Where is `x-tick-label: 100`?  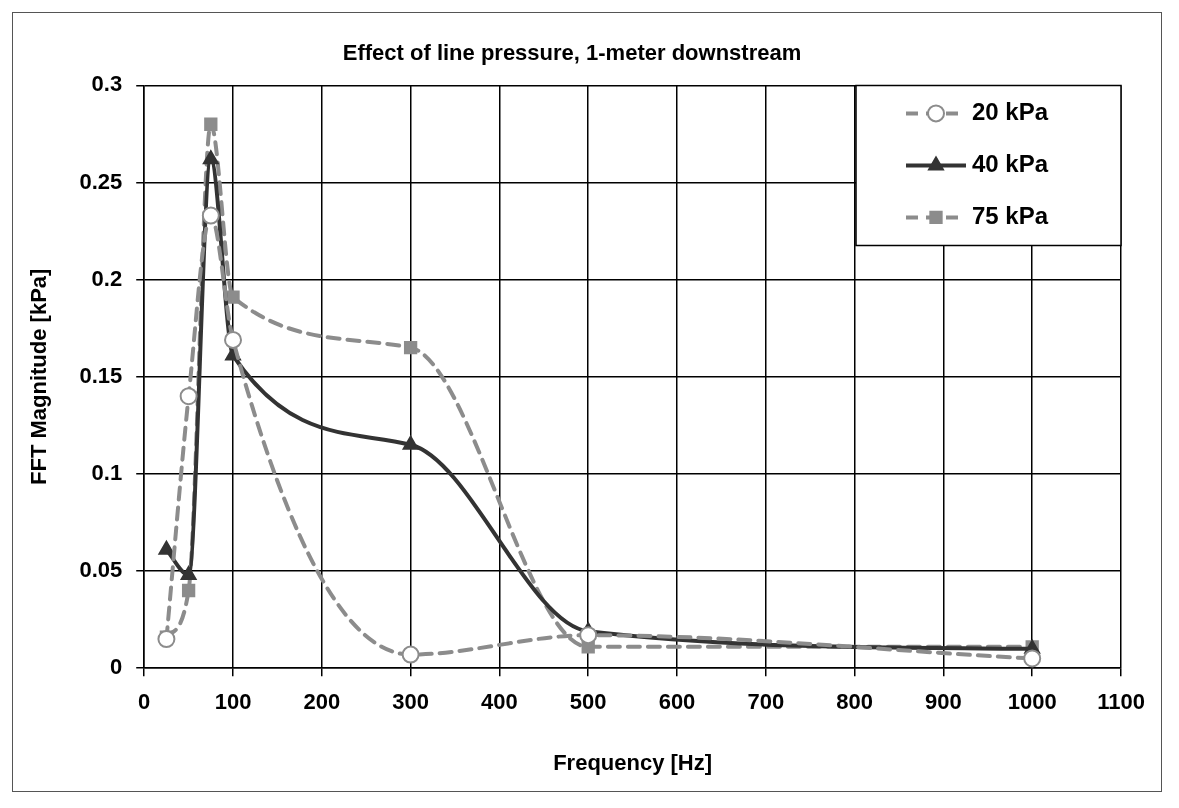
x-tick-label: 100 is located at coordinates (233, 702).